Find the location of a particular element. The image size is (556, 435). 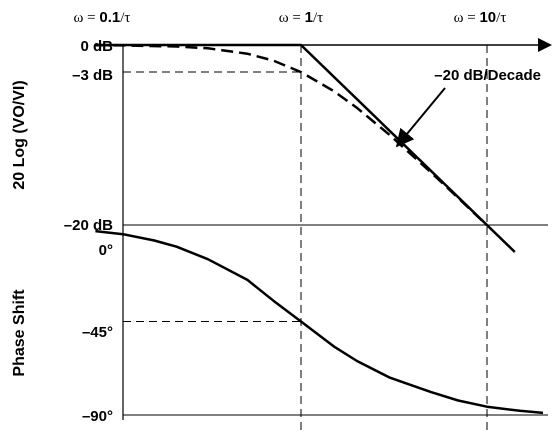

y-tick-label-0db: 0 dB is located at coordinates (96, 46).